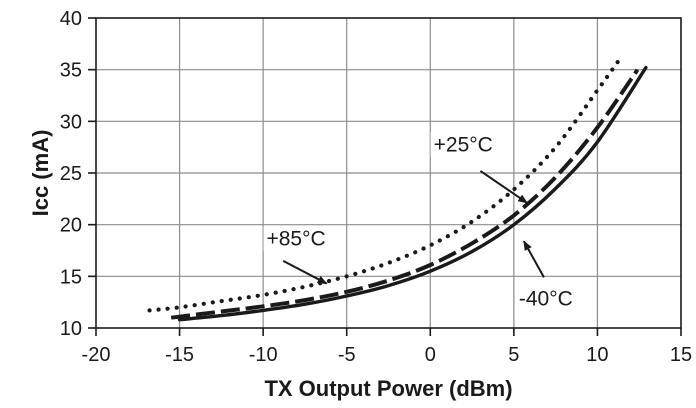 The image size is (696, 408). What do you see at coordinates (96, 355) in the screenshot?
I see `x-tick-label: -20` at bounding box center [96, 355].